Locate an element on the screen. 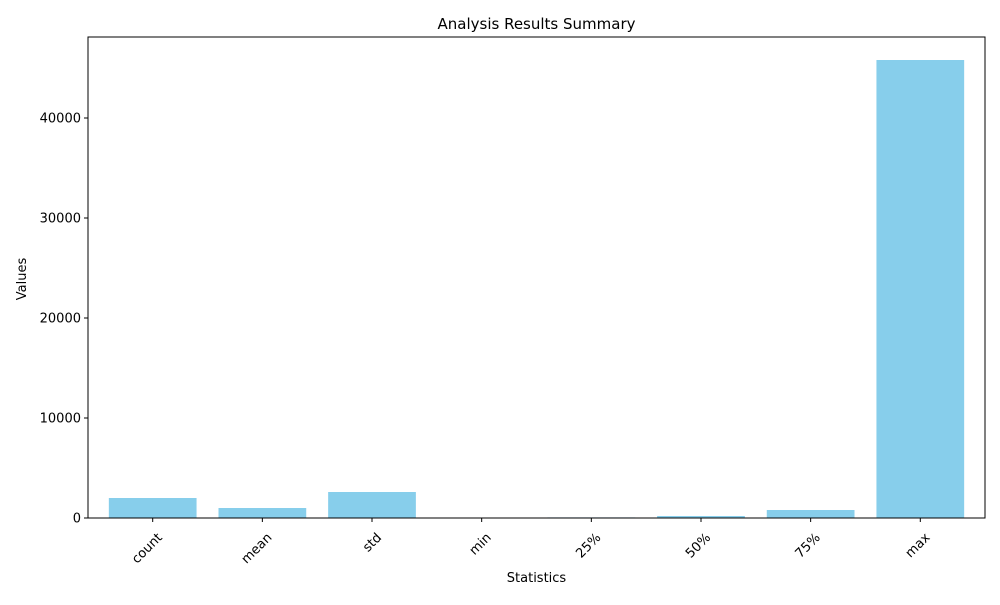 This screenshot has height=605, width=1000. bar-std is located at coordinates (372, 505).